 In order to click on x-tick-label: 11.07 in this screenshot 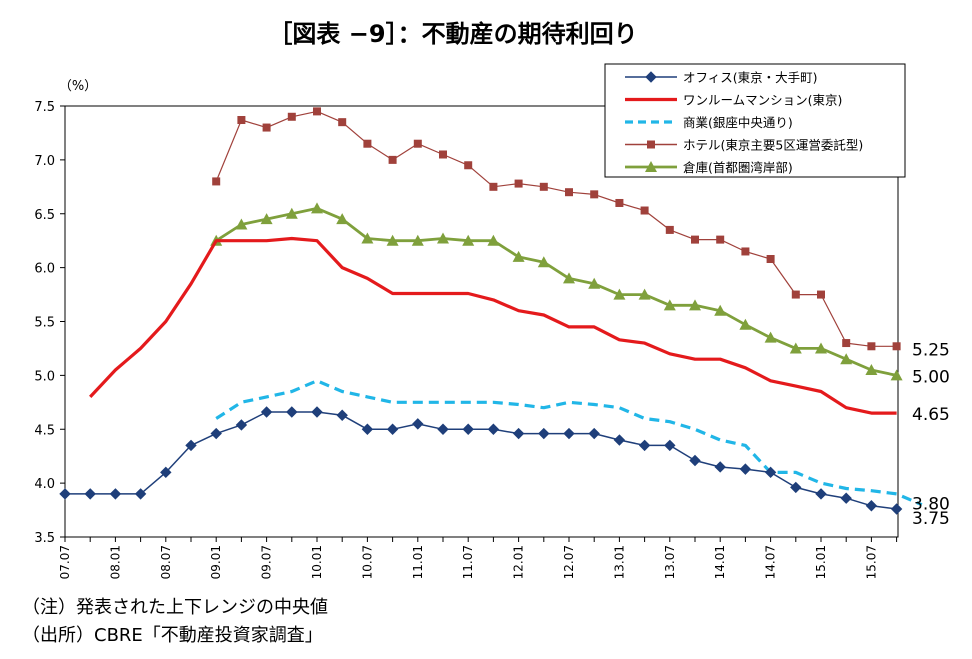, I will do `click(468, 562)`.